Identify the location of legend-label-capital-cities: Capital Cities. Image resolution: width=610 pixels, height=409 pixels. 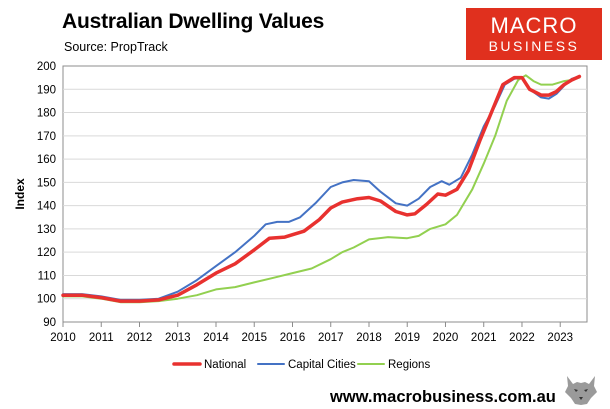
(322, 365).